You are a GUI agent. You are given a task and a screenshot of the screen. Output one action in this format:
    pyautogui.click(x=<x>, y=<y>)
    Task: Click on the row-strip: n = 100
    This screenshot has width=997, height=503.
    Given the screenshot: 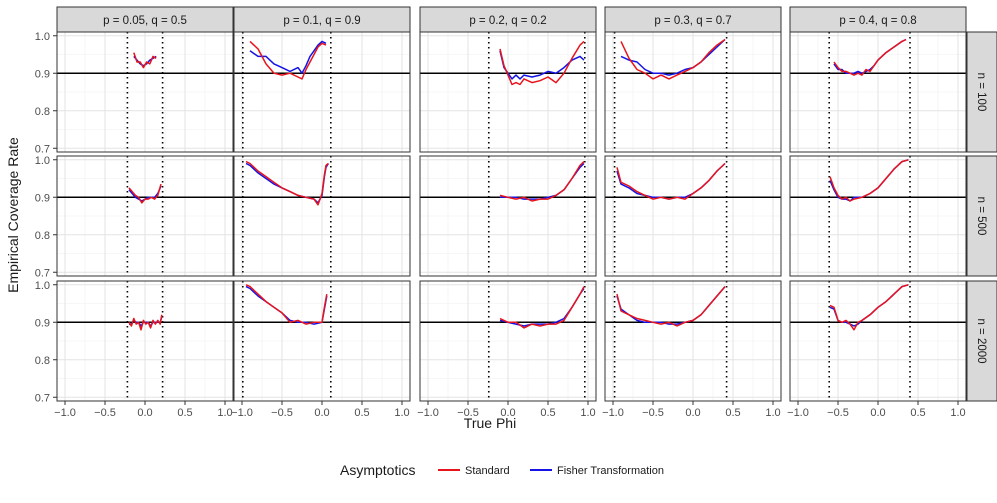 What is the action you would take?
    pyautogui.click(x=981, y=92)
    